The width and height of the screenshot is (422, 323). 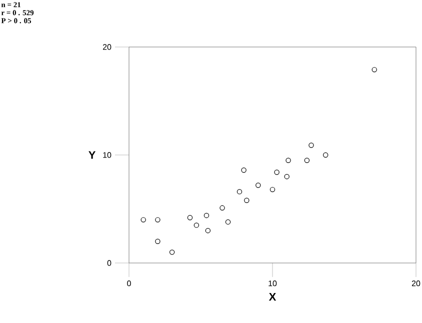 I want to click on y-axis-title: Y, so click(x=92, y=155).